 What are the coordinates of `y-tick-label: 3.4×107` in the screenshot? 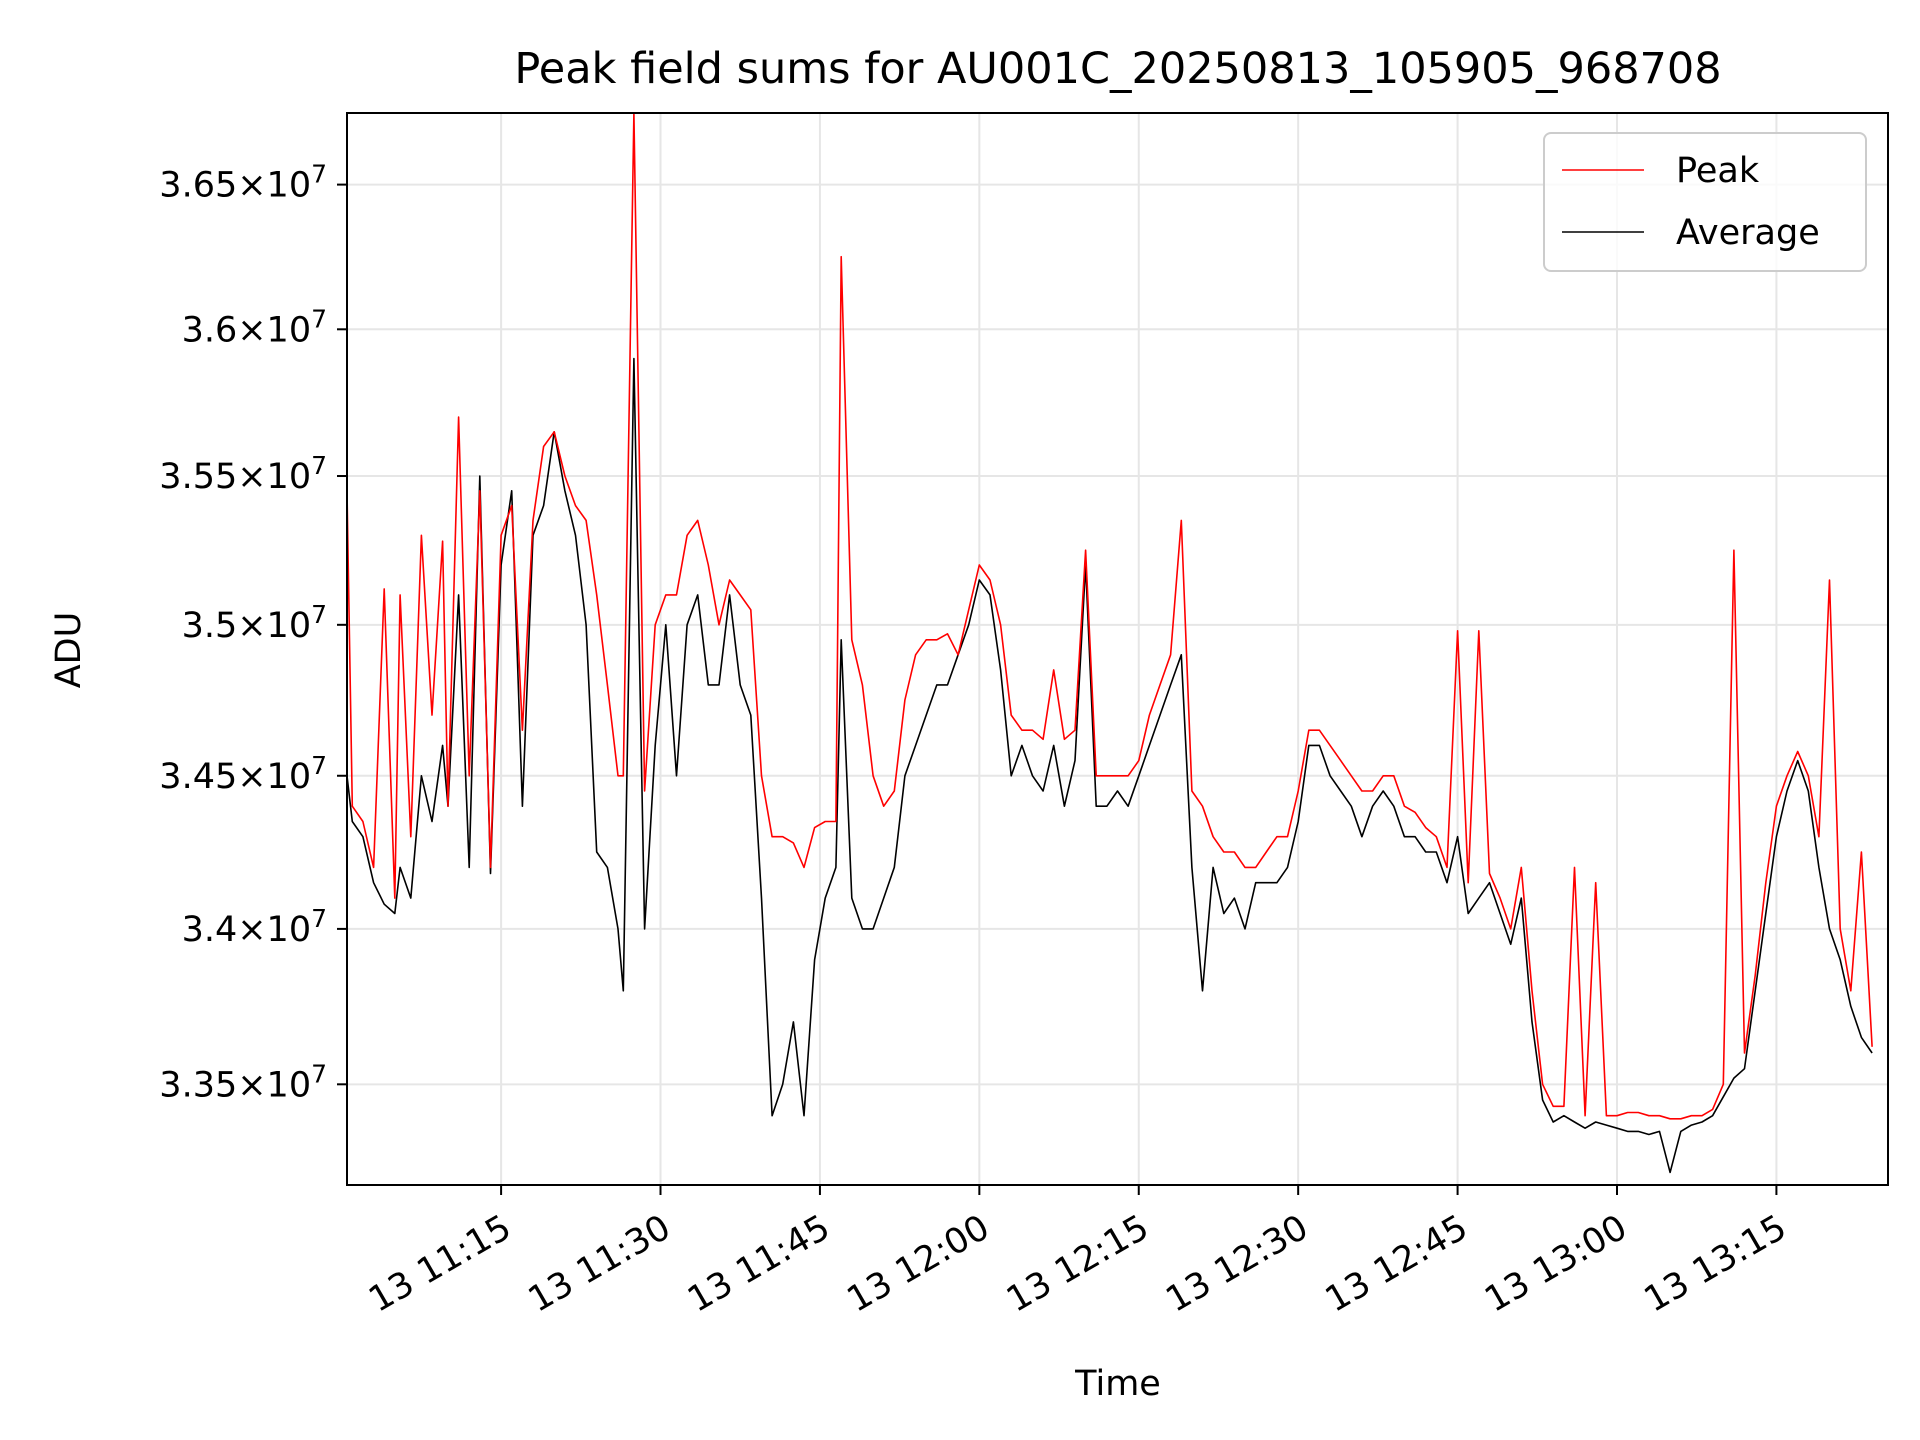 It's located at (254, 927).